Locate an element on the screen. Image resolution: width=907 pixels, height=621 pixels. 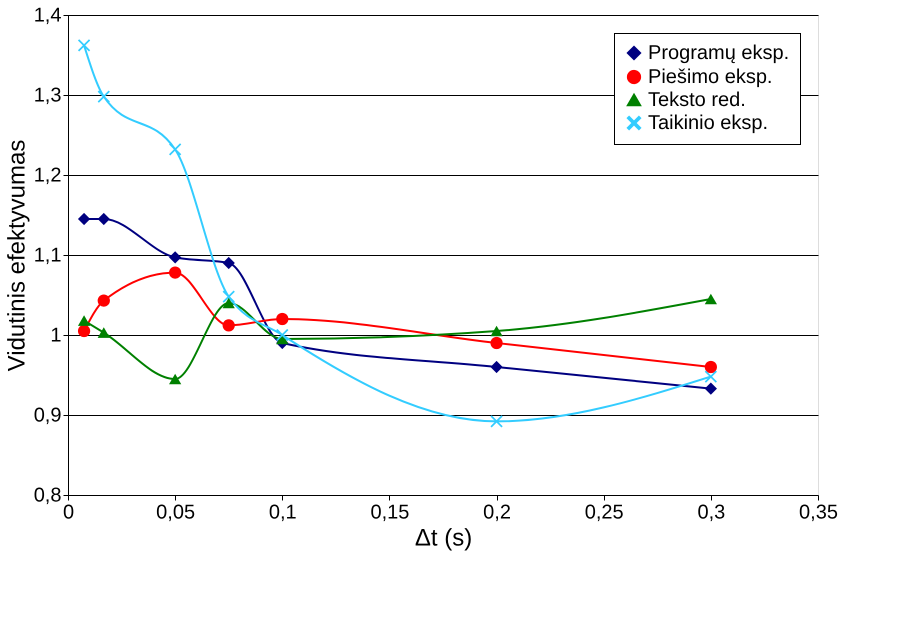
y-axis-title: Vidutinis efektyvumas is located at coordinates (17, 256).